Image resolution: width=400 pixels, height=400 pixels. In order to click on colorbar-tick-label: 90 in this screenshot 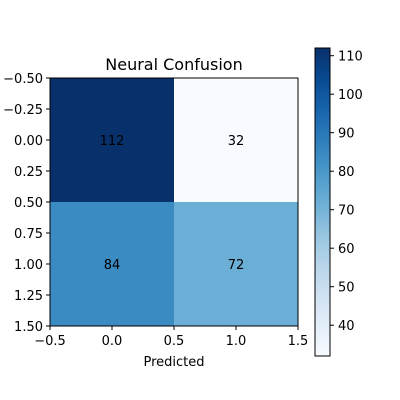, I will do `click(346, 134)`.